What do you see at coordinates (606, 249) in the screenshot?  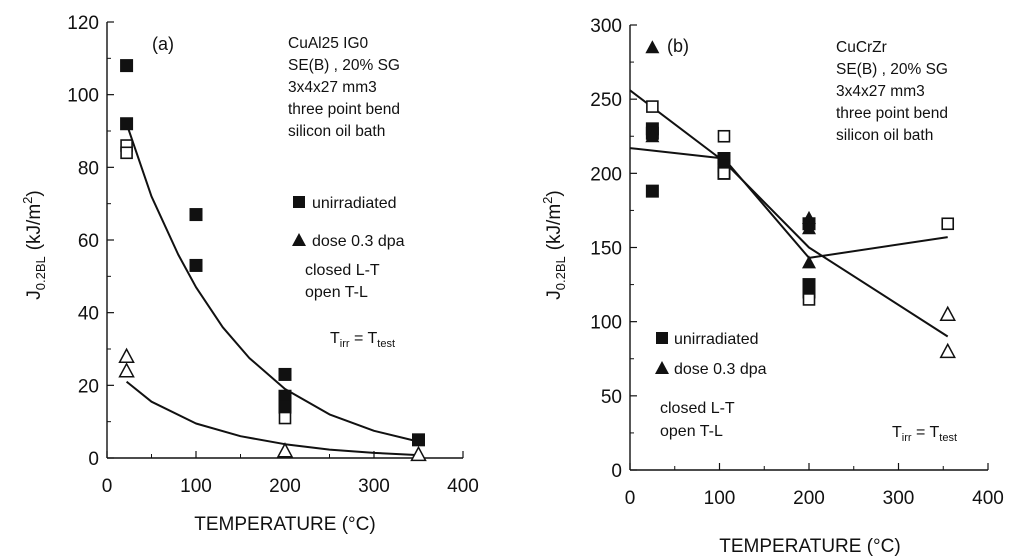 I see `y-tick-label: 150` at bounding box center [606, 249].